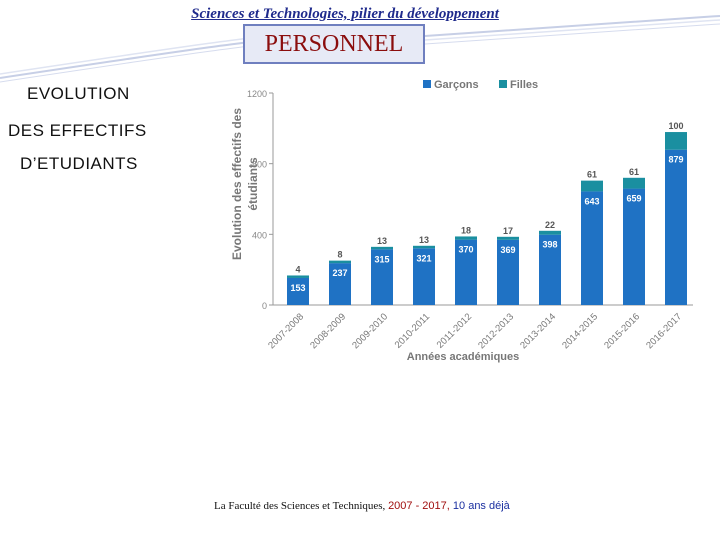 The image size is (720, 540). What do you see at coordinates (481, 506) in the screenshot?
I see `footer-duration: 10 ans déjà` at bounding box center [481, 506].